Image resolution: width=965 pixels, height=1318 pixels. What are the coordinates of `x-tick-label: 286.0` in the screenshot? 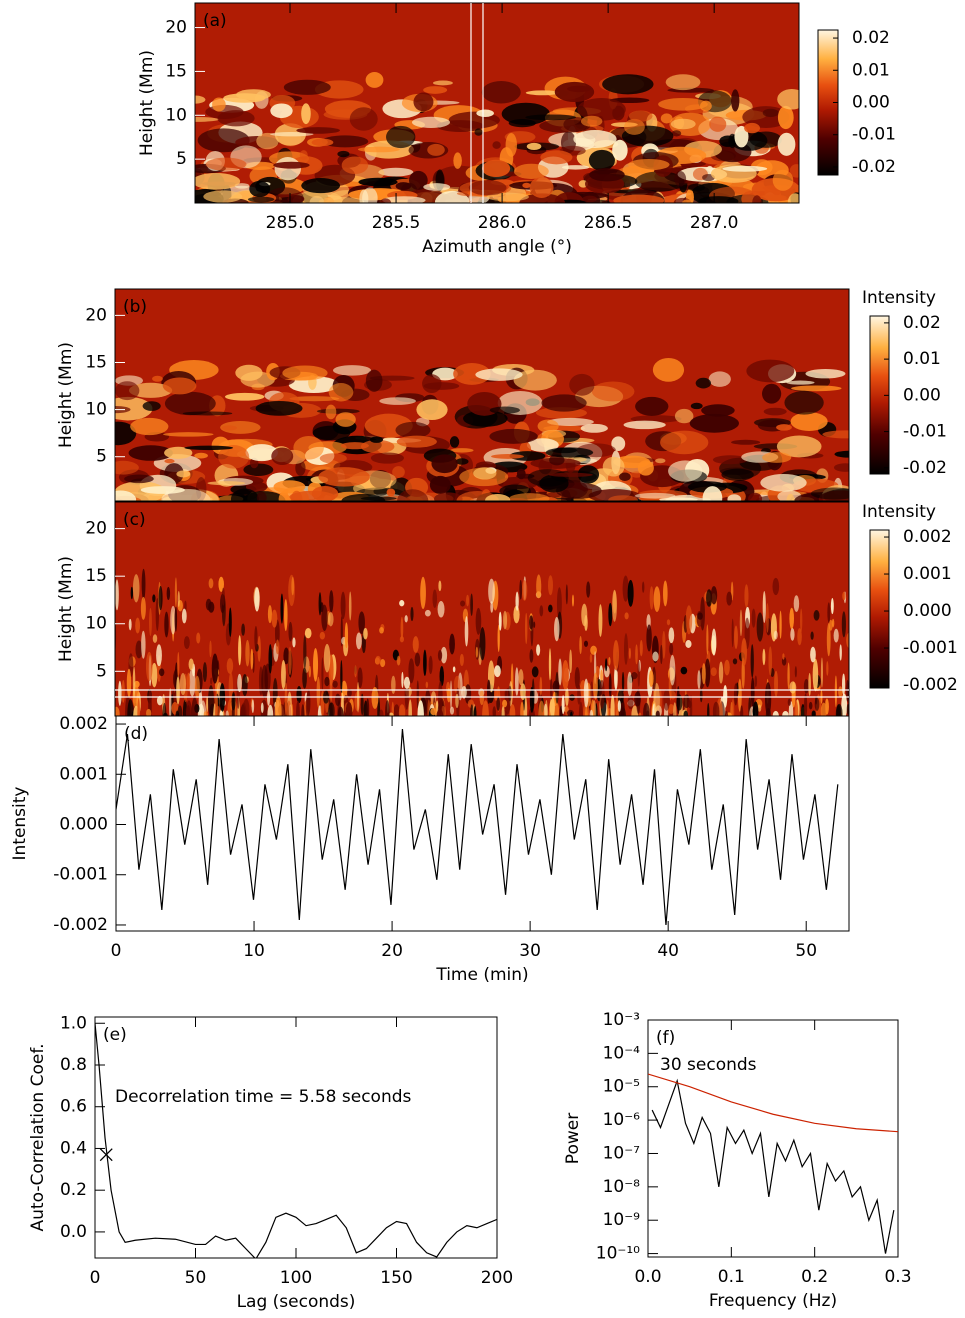 It's located at (502, 223).